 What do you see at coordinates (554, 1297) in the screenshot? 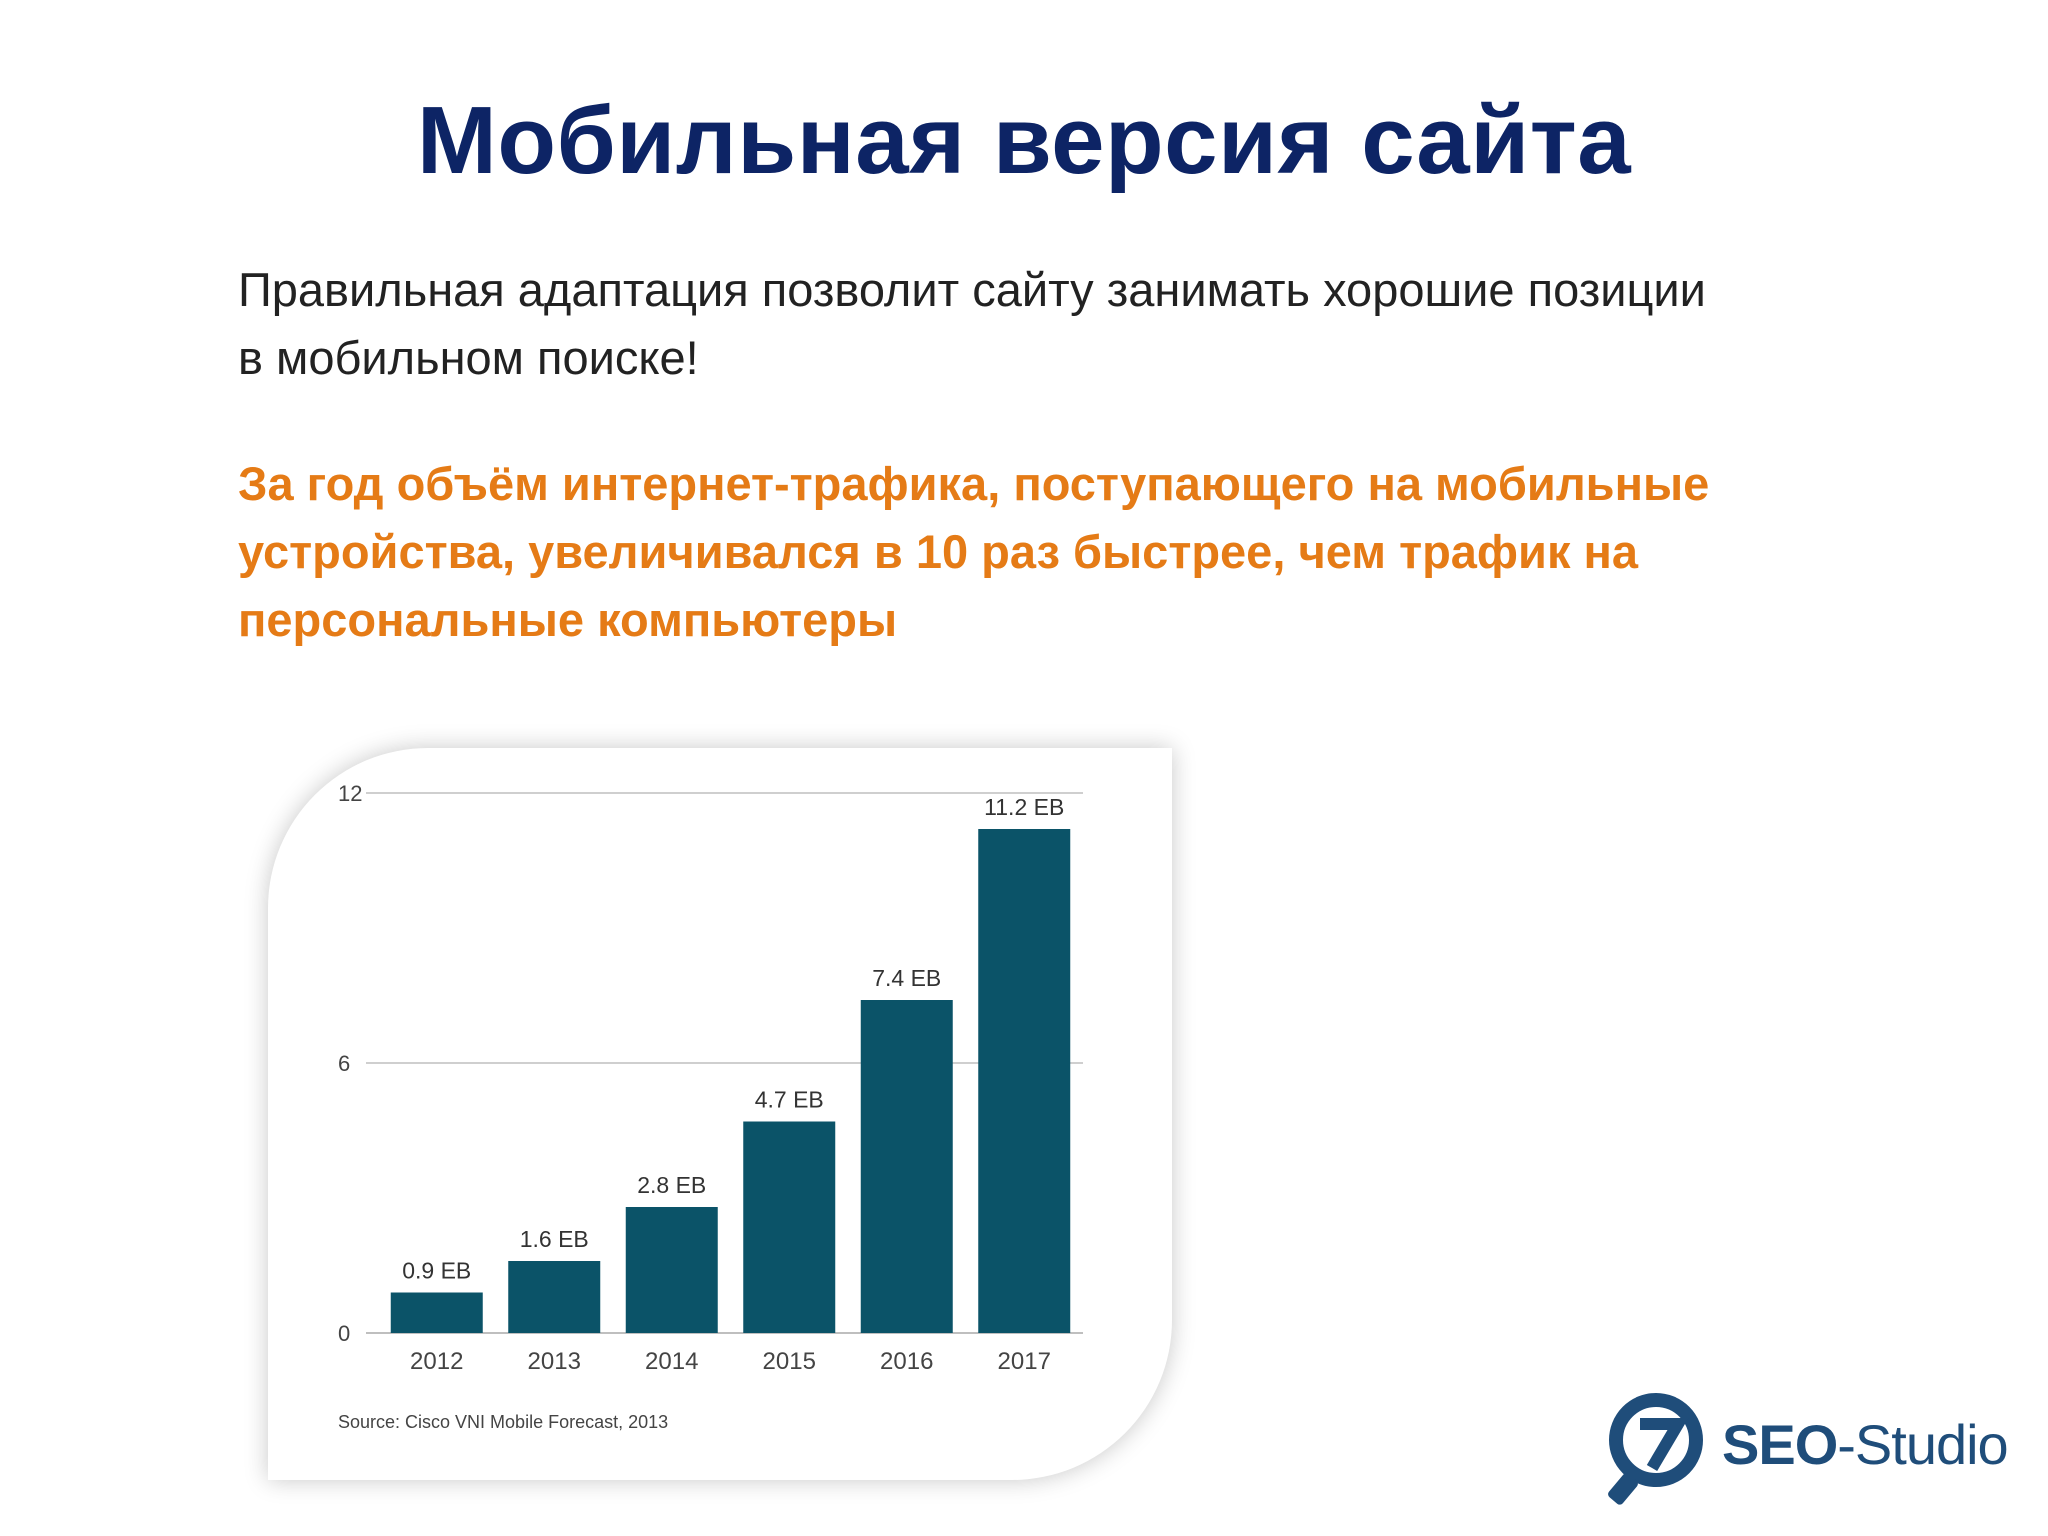
I see `bar-2013` at bounding box center [554, 1297].